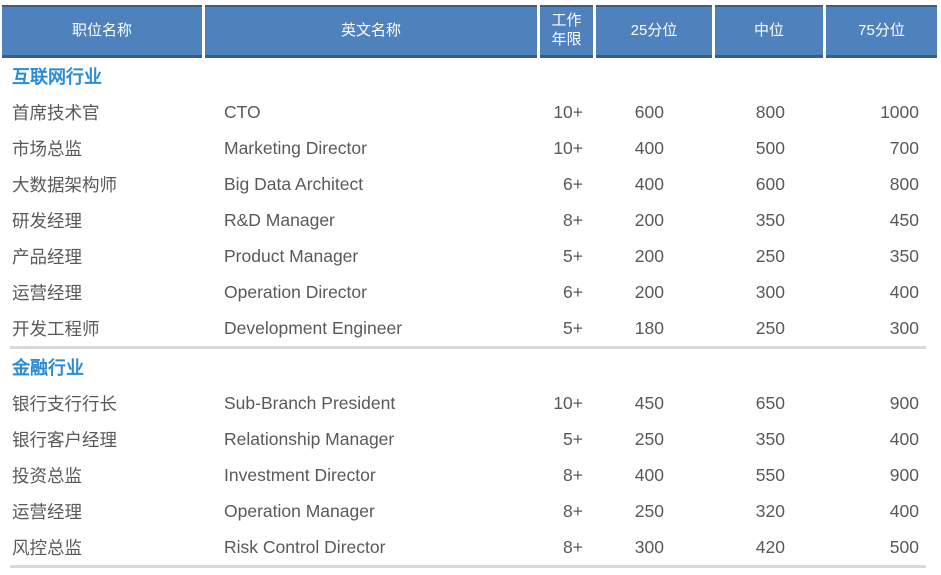  Describe the element at coordinates (470, 547) in the screenshot. I see `table-row: 风控总监 Risk Control Director 8+ 300 420 500` at that location.